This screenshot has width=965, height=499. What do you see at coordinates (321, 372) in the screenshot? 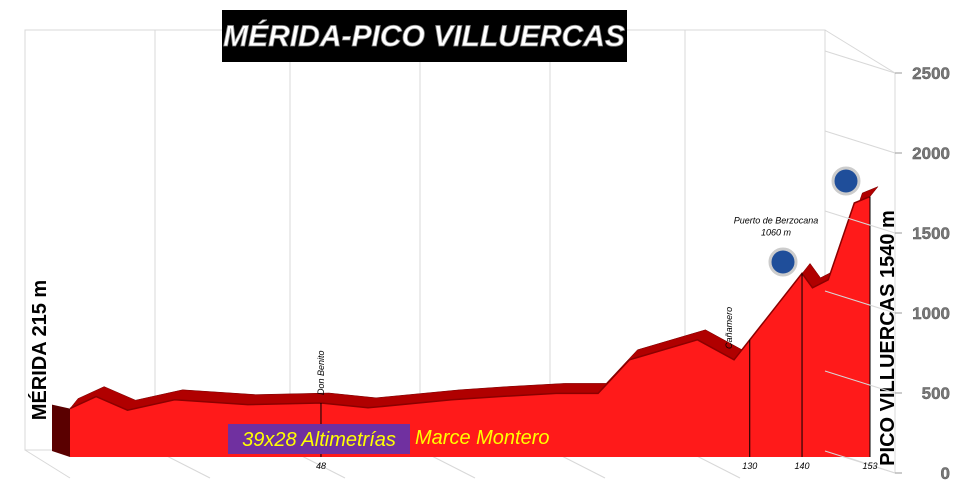
I see `annotation: Don Benito` at bounding box center [321, 372].